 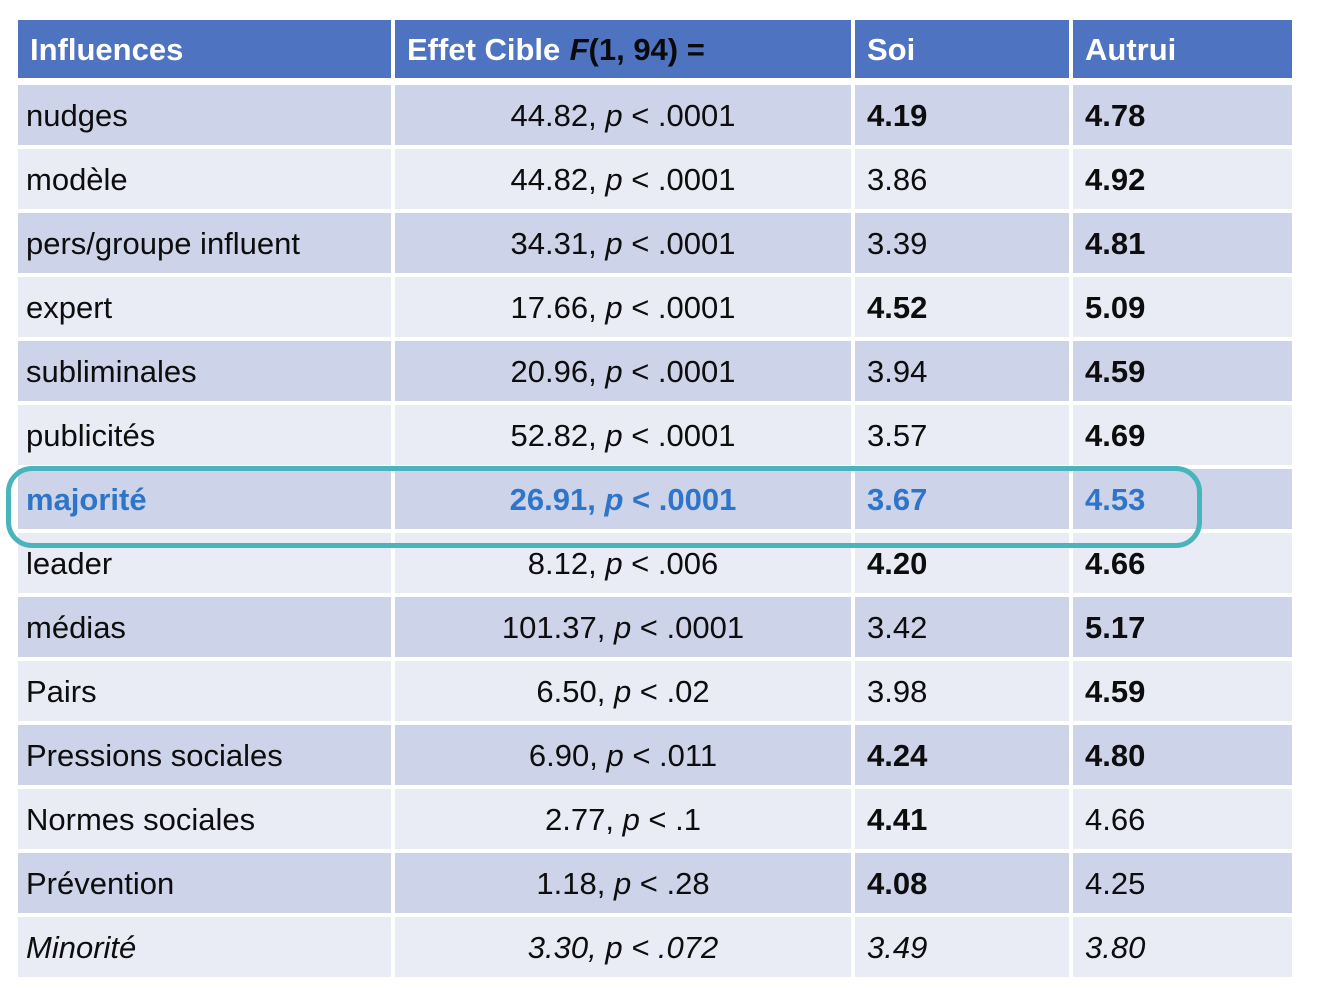 I want to click on fstat-cell: 8.12, p < .006, so click(x=625, y=565).